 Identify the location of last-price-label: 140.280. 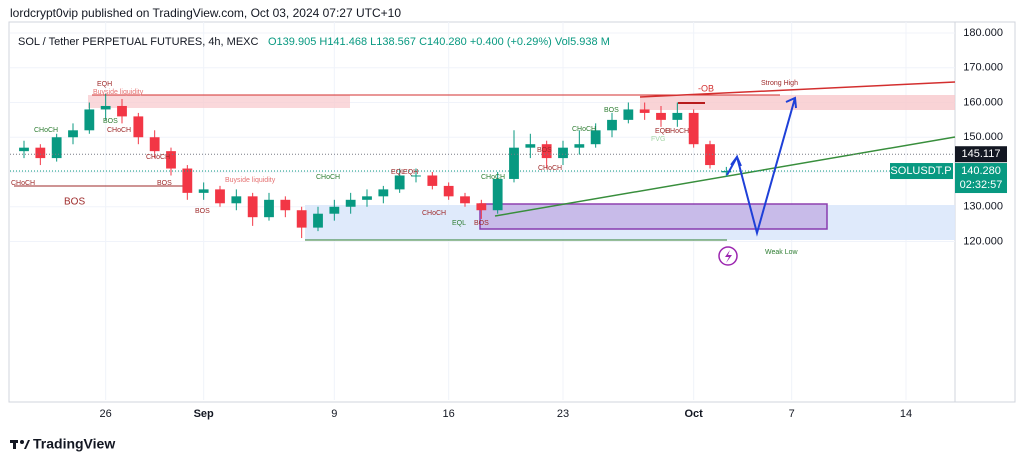
(981, 171).